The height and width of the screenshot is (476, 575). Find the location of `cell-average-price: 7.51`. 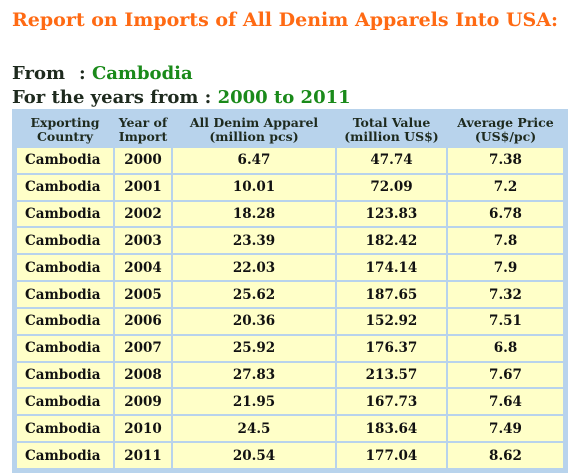

cell-average-price: 7.51 is located at coordinates (505, 321).